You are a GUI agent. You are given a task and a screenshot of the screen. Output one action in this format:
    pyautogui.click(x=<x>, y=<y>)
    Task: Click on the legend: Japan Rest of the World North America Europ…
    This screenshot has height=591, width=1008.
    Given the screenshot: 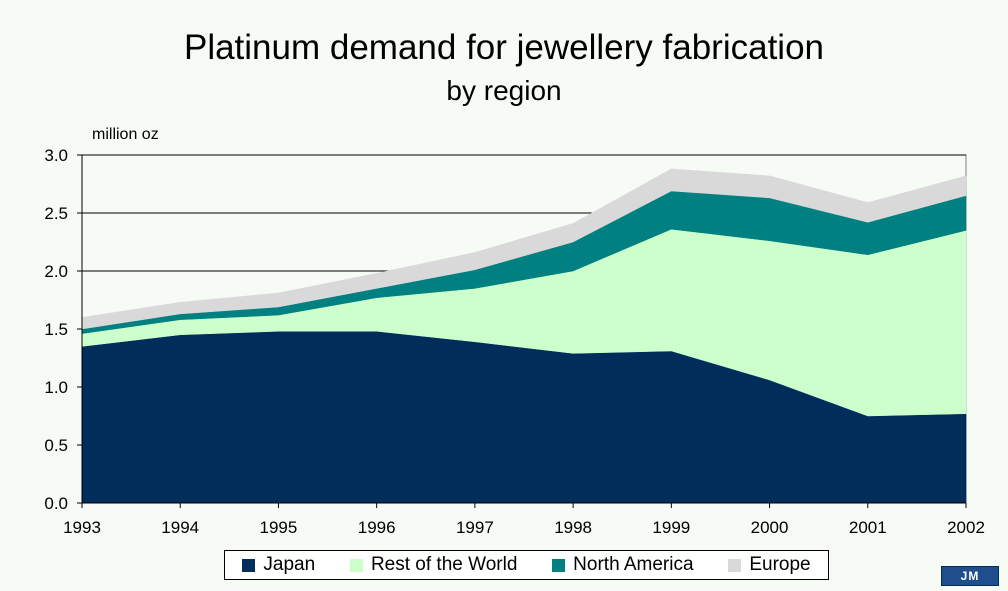 What is the action you would take?
    pyautogui.click(x=526, y=565)
    